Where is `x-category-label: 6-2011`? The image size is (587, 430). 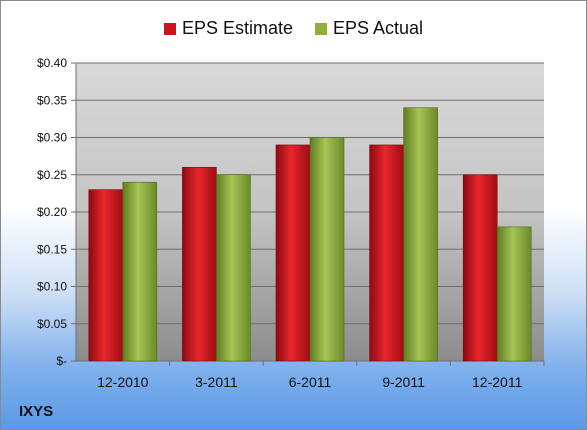 x-category-label: 6-2011 is located at coordinates (310, 382).